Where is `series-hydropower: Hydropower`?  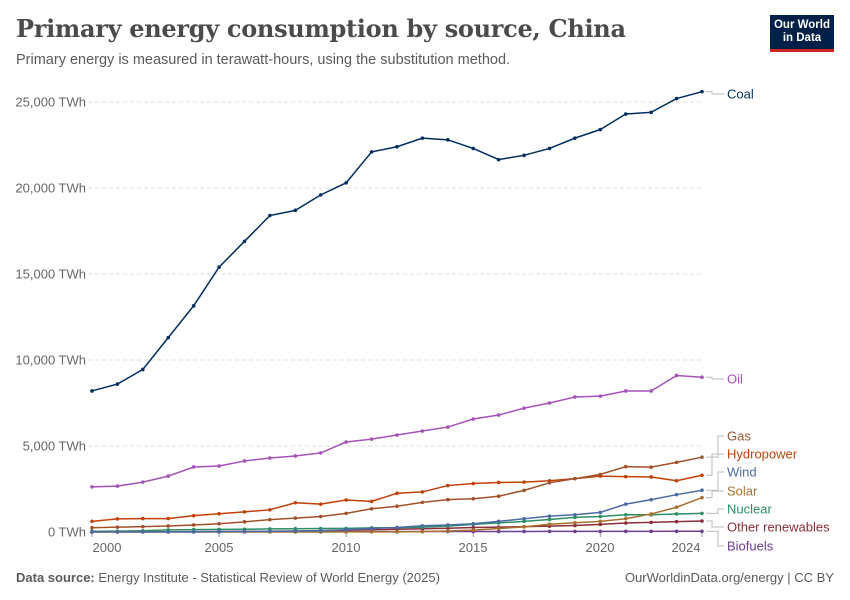
series-hydropower: Hydropower is located at coordinates (444, 485).